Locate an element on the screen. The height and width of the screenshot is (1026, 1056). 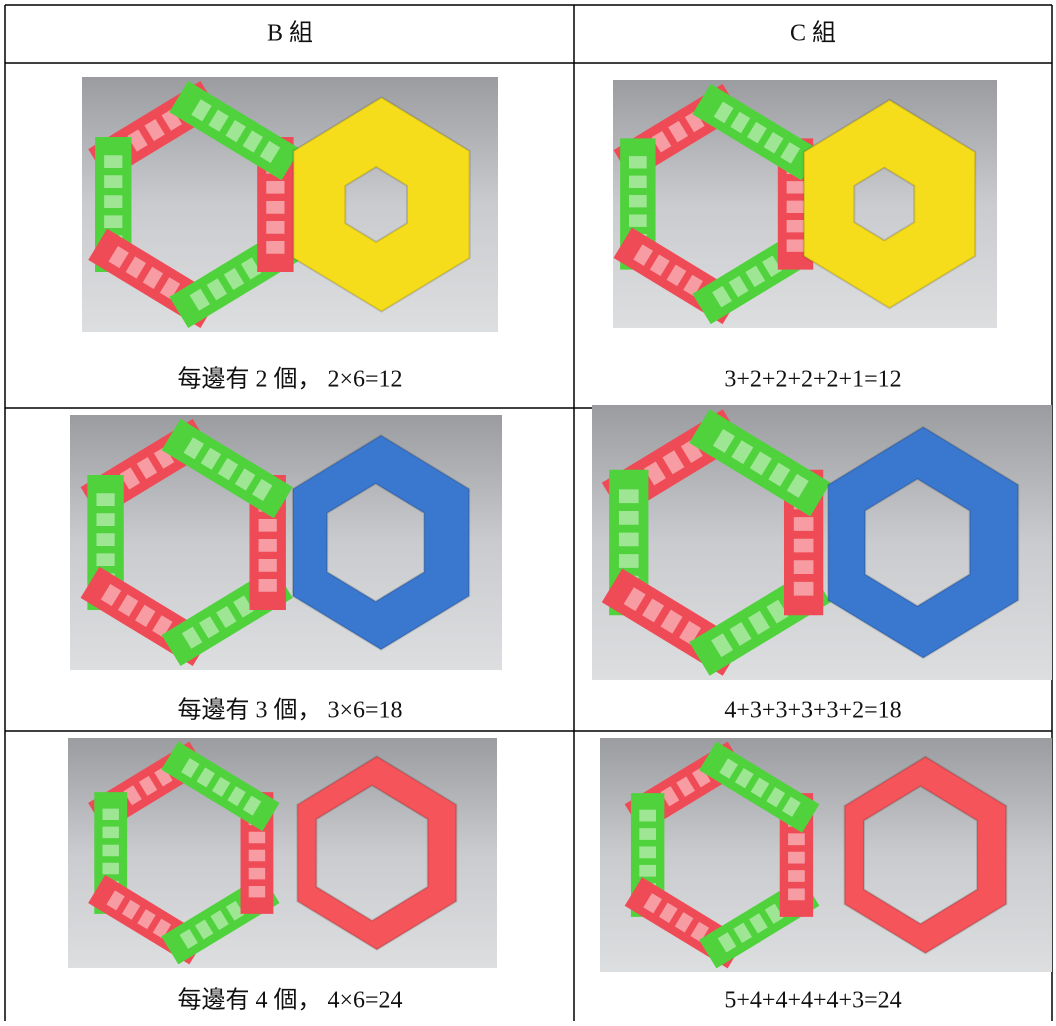
caption: 3+2+2+2+2+1=12 is located at coordinates (812, 380).